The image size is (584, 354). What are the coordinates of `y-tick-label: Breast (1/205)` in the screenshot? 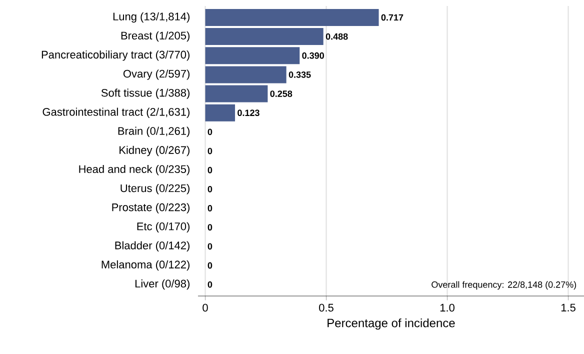 It's located at (155, 36).